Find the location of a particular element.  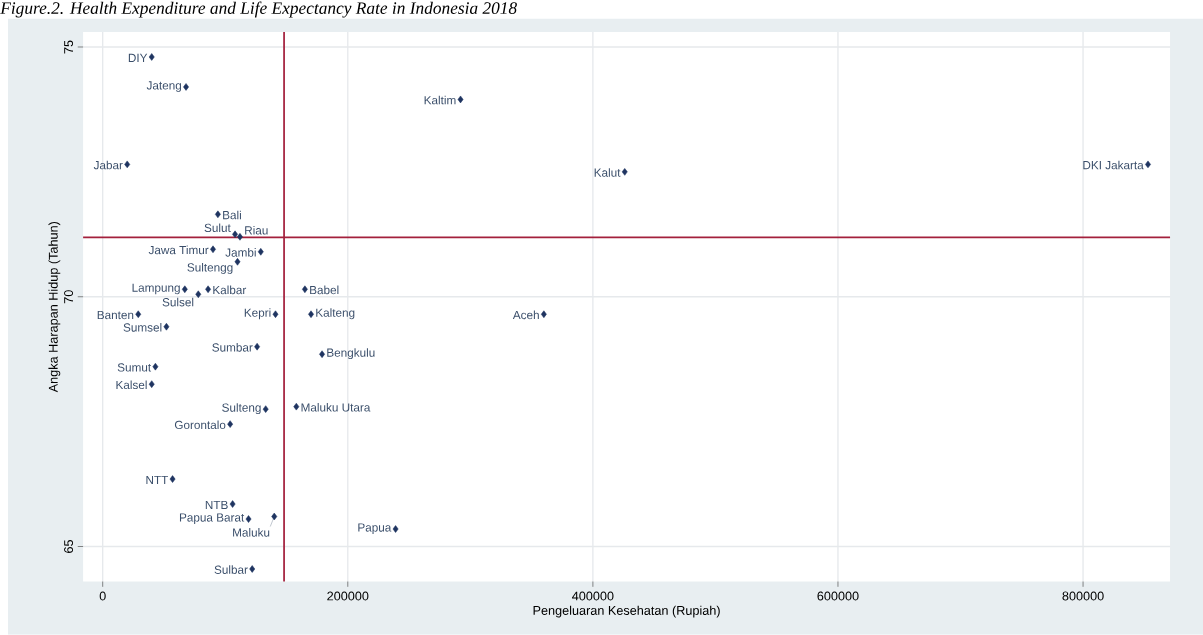

annotation: Sulteng is located at coordinates (241, 409).